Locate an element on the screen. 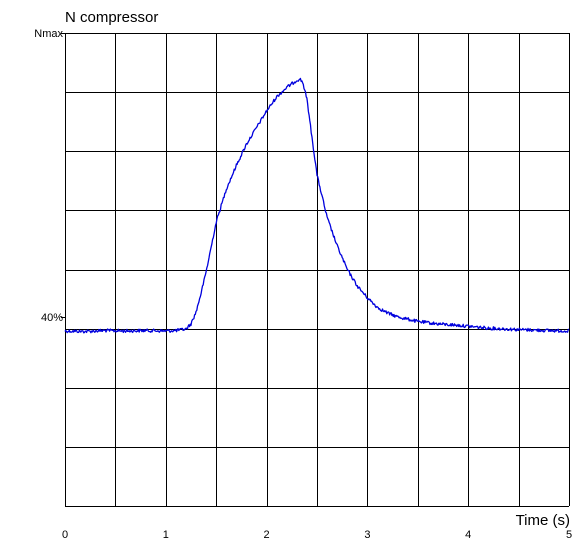  x-tick-label: 3 is located at coordinates (367, 535).